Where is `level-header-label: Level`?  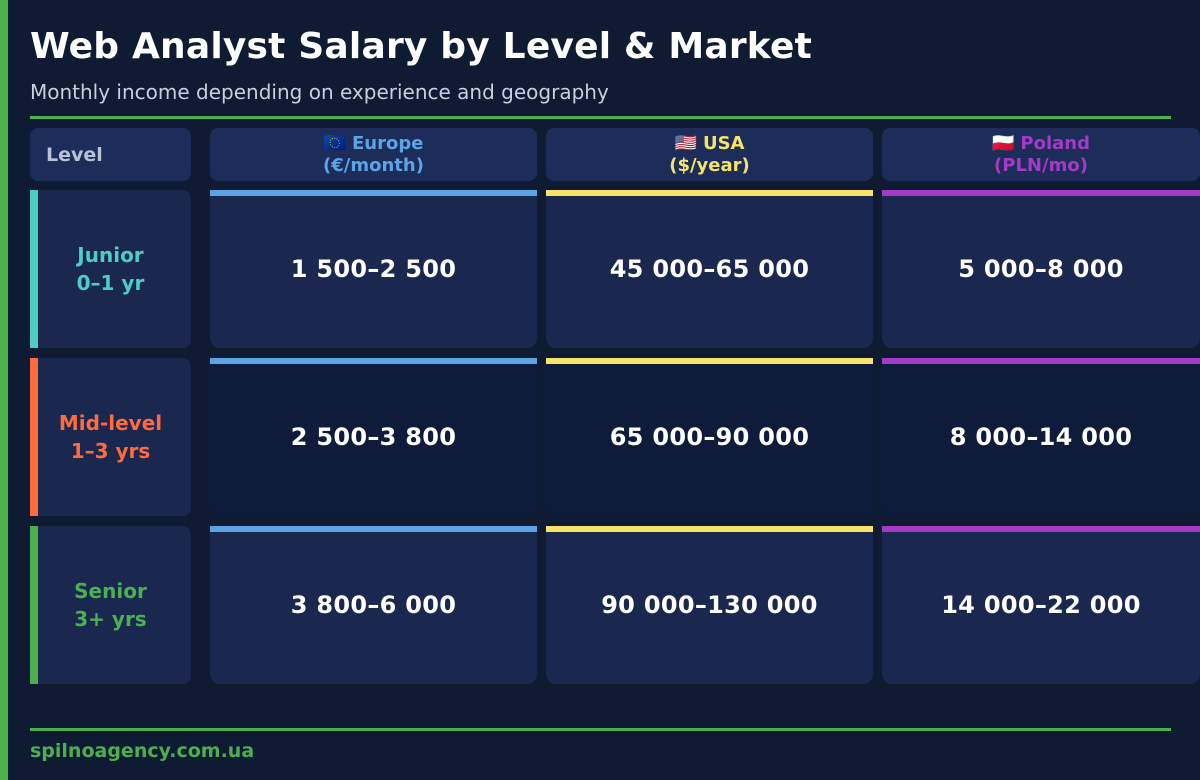
level-header-label: Level is located at coordinates (74, 154).